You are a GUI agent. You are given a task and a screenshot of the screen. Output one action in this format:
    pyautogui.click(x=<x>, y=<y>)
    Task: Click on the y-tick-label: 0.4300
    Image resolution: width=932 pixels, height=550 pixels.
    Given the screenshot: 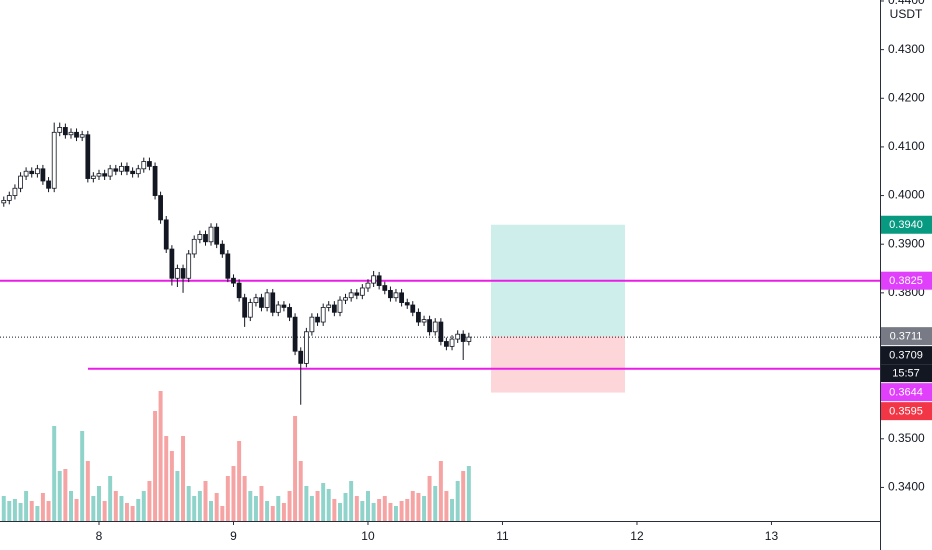 What is the action you would take?
    pyautogui.click(x=906, y=49)
    